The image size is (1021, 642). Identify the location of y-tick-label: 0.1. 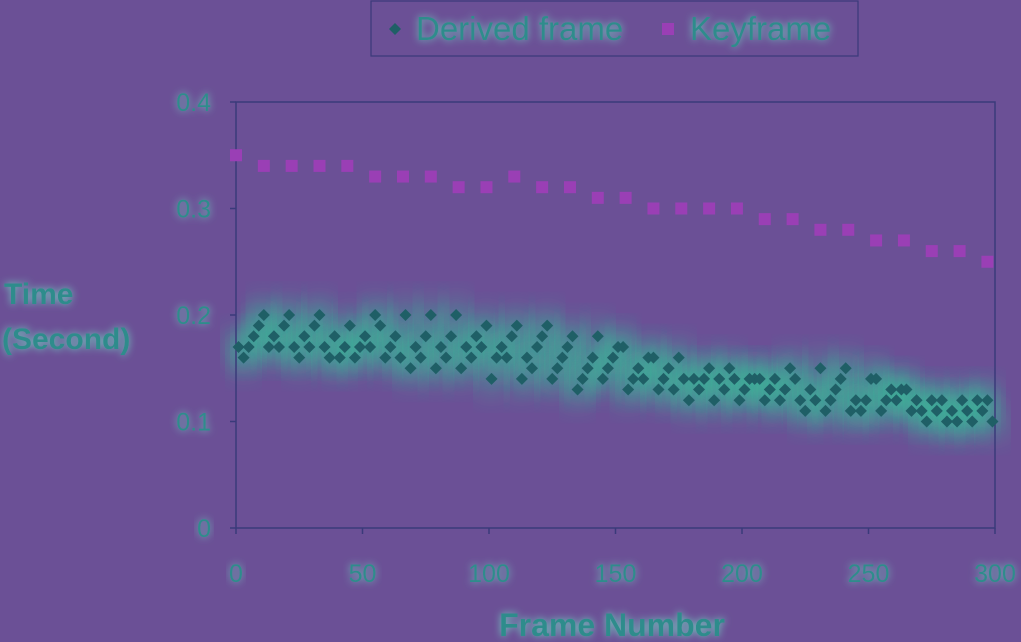
(193, 423).